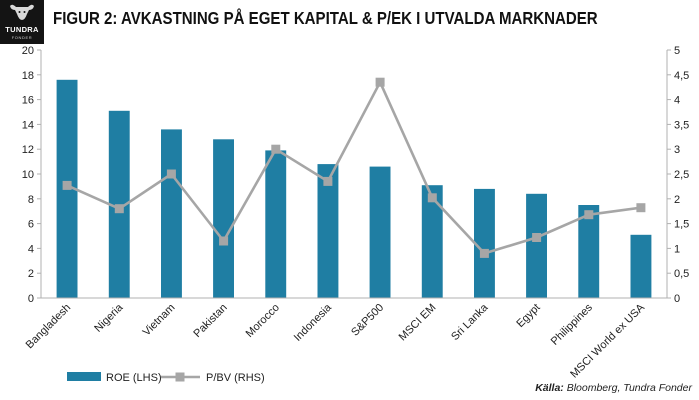 The image size is (699, 400). Describe the element at coordinates (263, 321) in the screenshot. I see `x-tick-label: Morocco` at that location.